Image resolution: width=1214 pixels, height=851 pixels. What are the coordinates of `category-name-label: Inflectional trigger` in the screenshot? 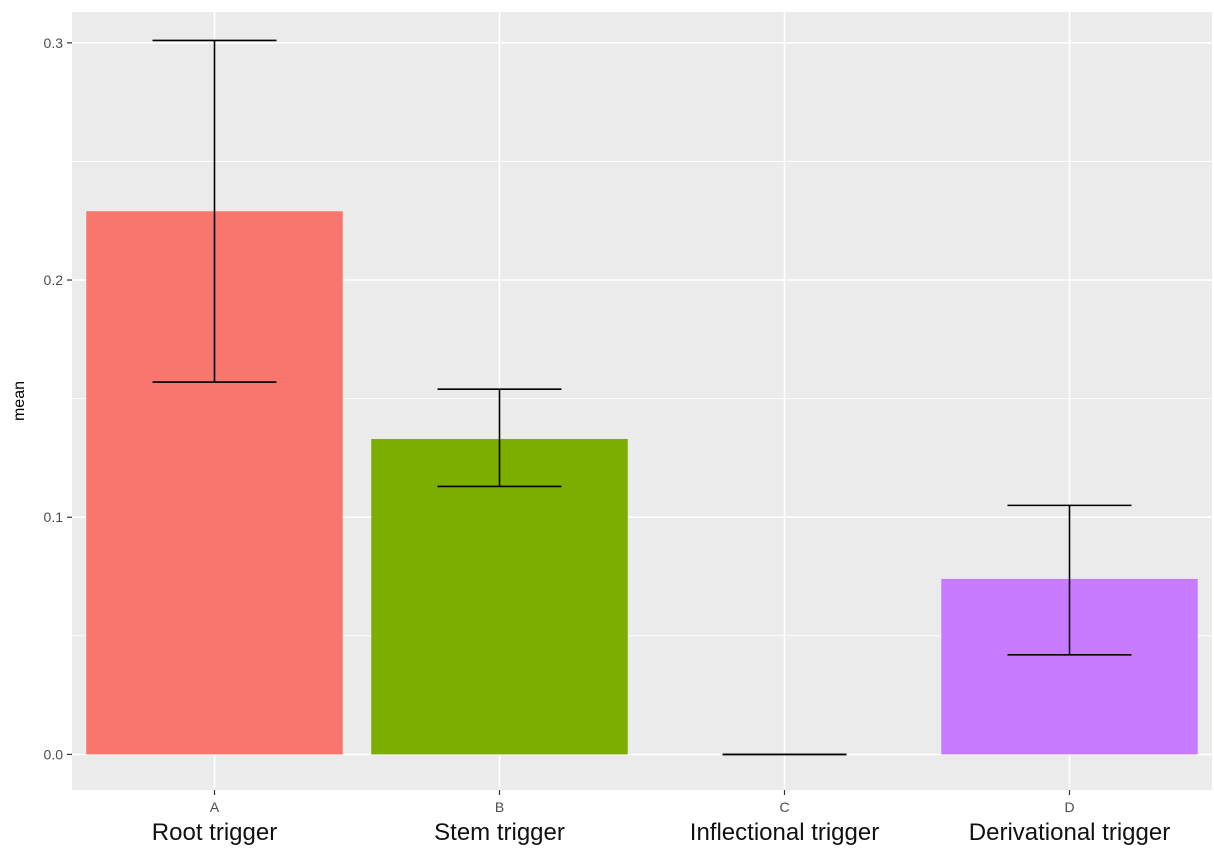 It's located at (784, 832).